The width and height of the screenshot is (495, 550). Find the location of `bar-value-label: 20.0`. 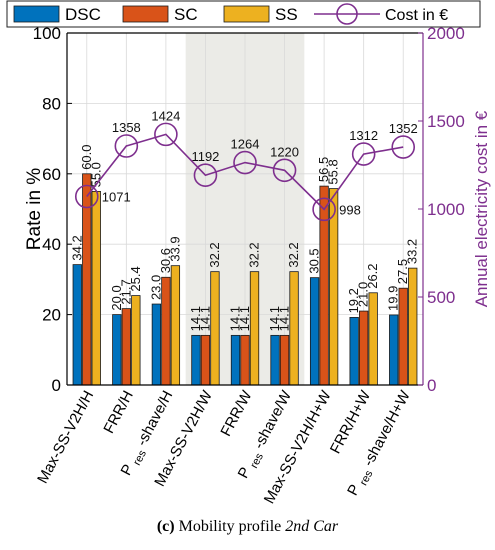

bar-value-label: 20.0 is located at coordinates (116, 297).